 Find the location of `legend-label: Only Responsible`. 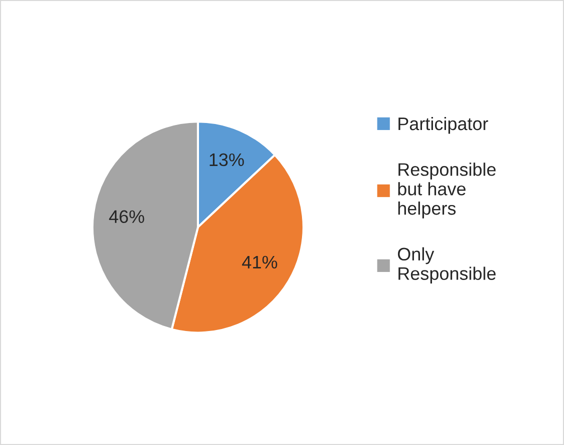

legend-label: Only Responsible is located at coordinates (447, 265).